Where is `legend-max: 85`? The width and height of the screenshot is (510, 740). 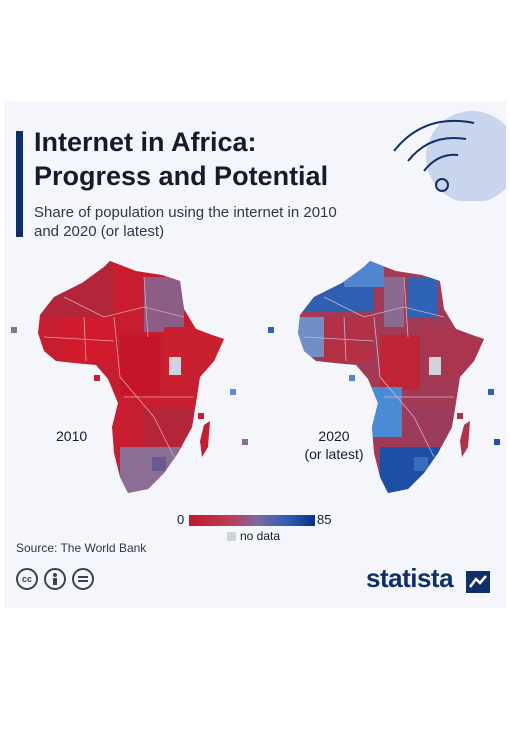
legend-max: 85 is located at coordinates (324, 519).